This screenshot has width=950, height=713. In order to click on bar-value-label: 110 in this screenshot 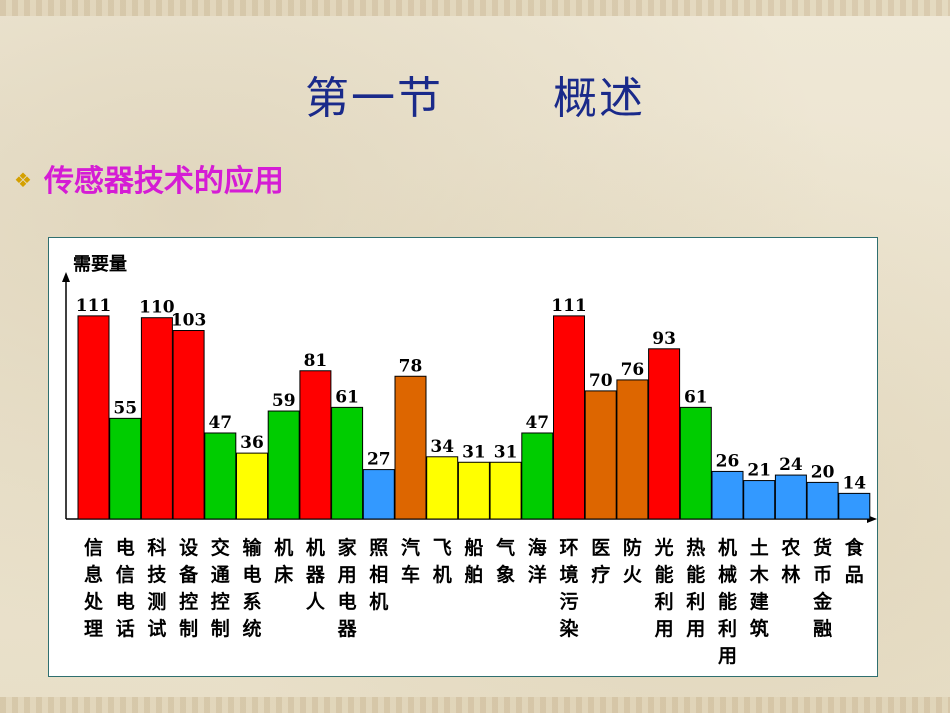, I will do `click(157, 308)`.